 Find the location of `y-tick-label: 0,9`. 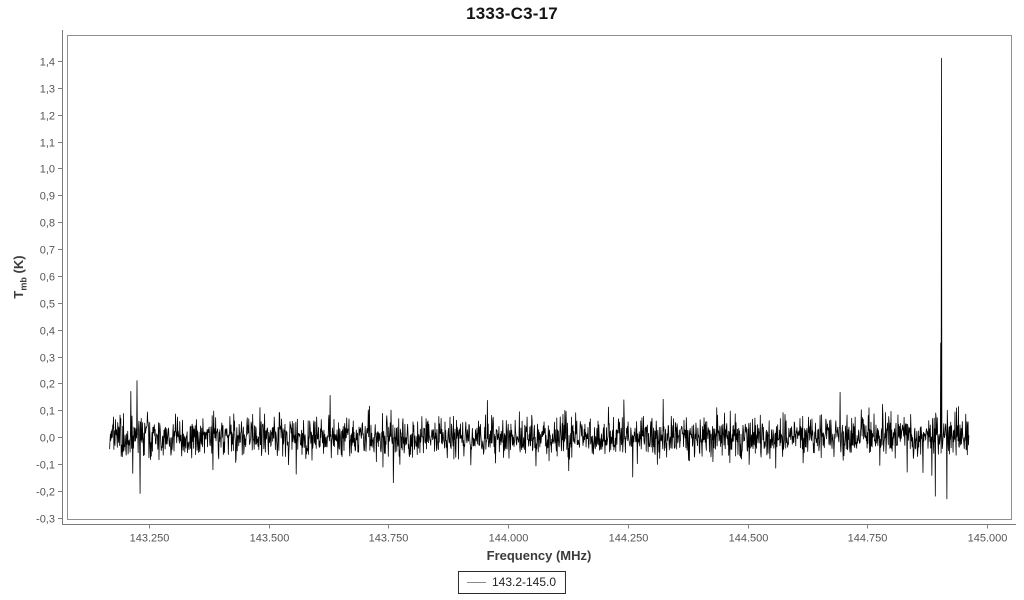

y-tick-label: 0,9 is located at coordinates (47, 197).